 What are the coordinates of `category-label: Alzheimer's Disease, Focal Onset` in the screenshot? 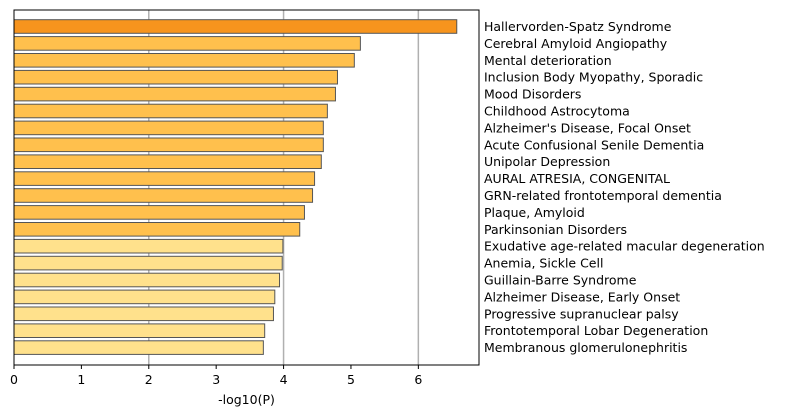 It's located at (587, 127).